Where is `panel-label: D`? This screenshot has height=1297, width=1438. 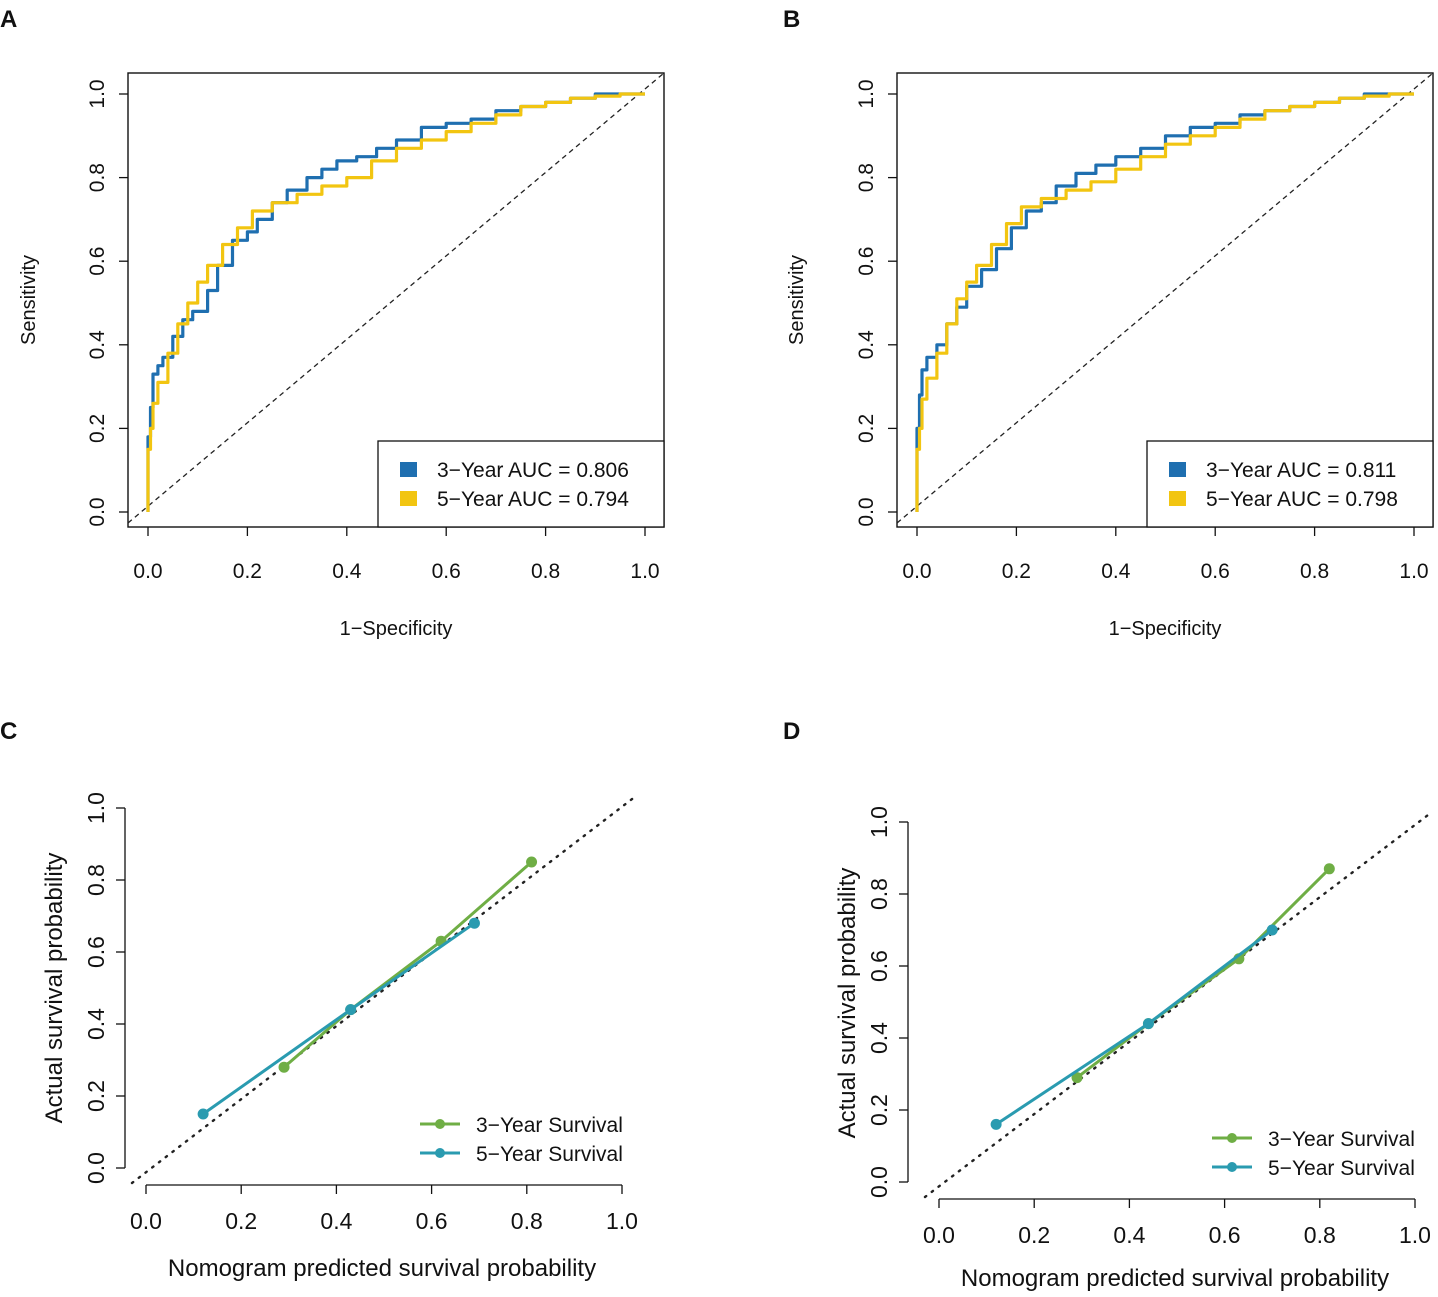 panel-label: D is located at coordinates (791, 731).